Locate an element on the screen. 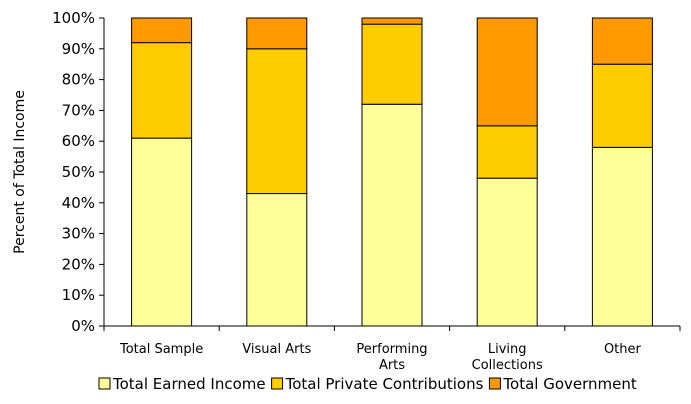  y-axis-title: Percent of Total Income is located at coordinates (20, 172).